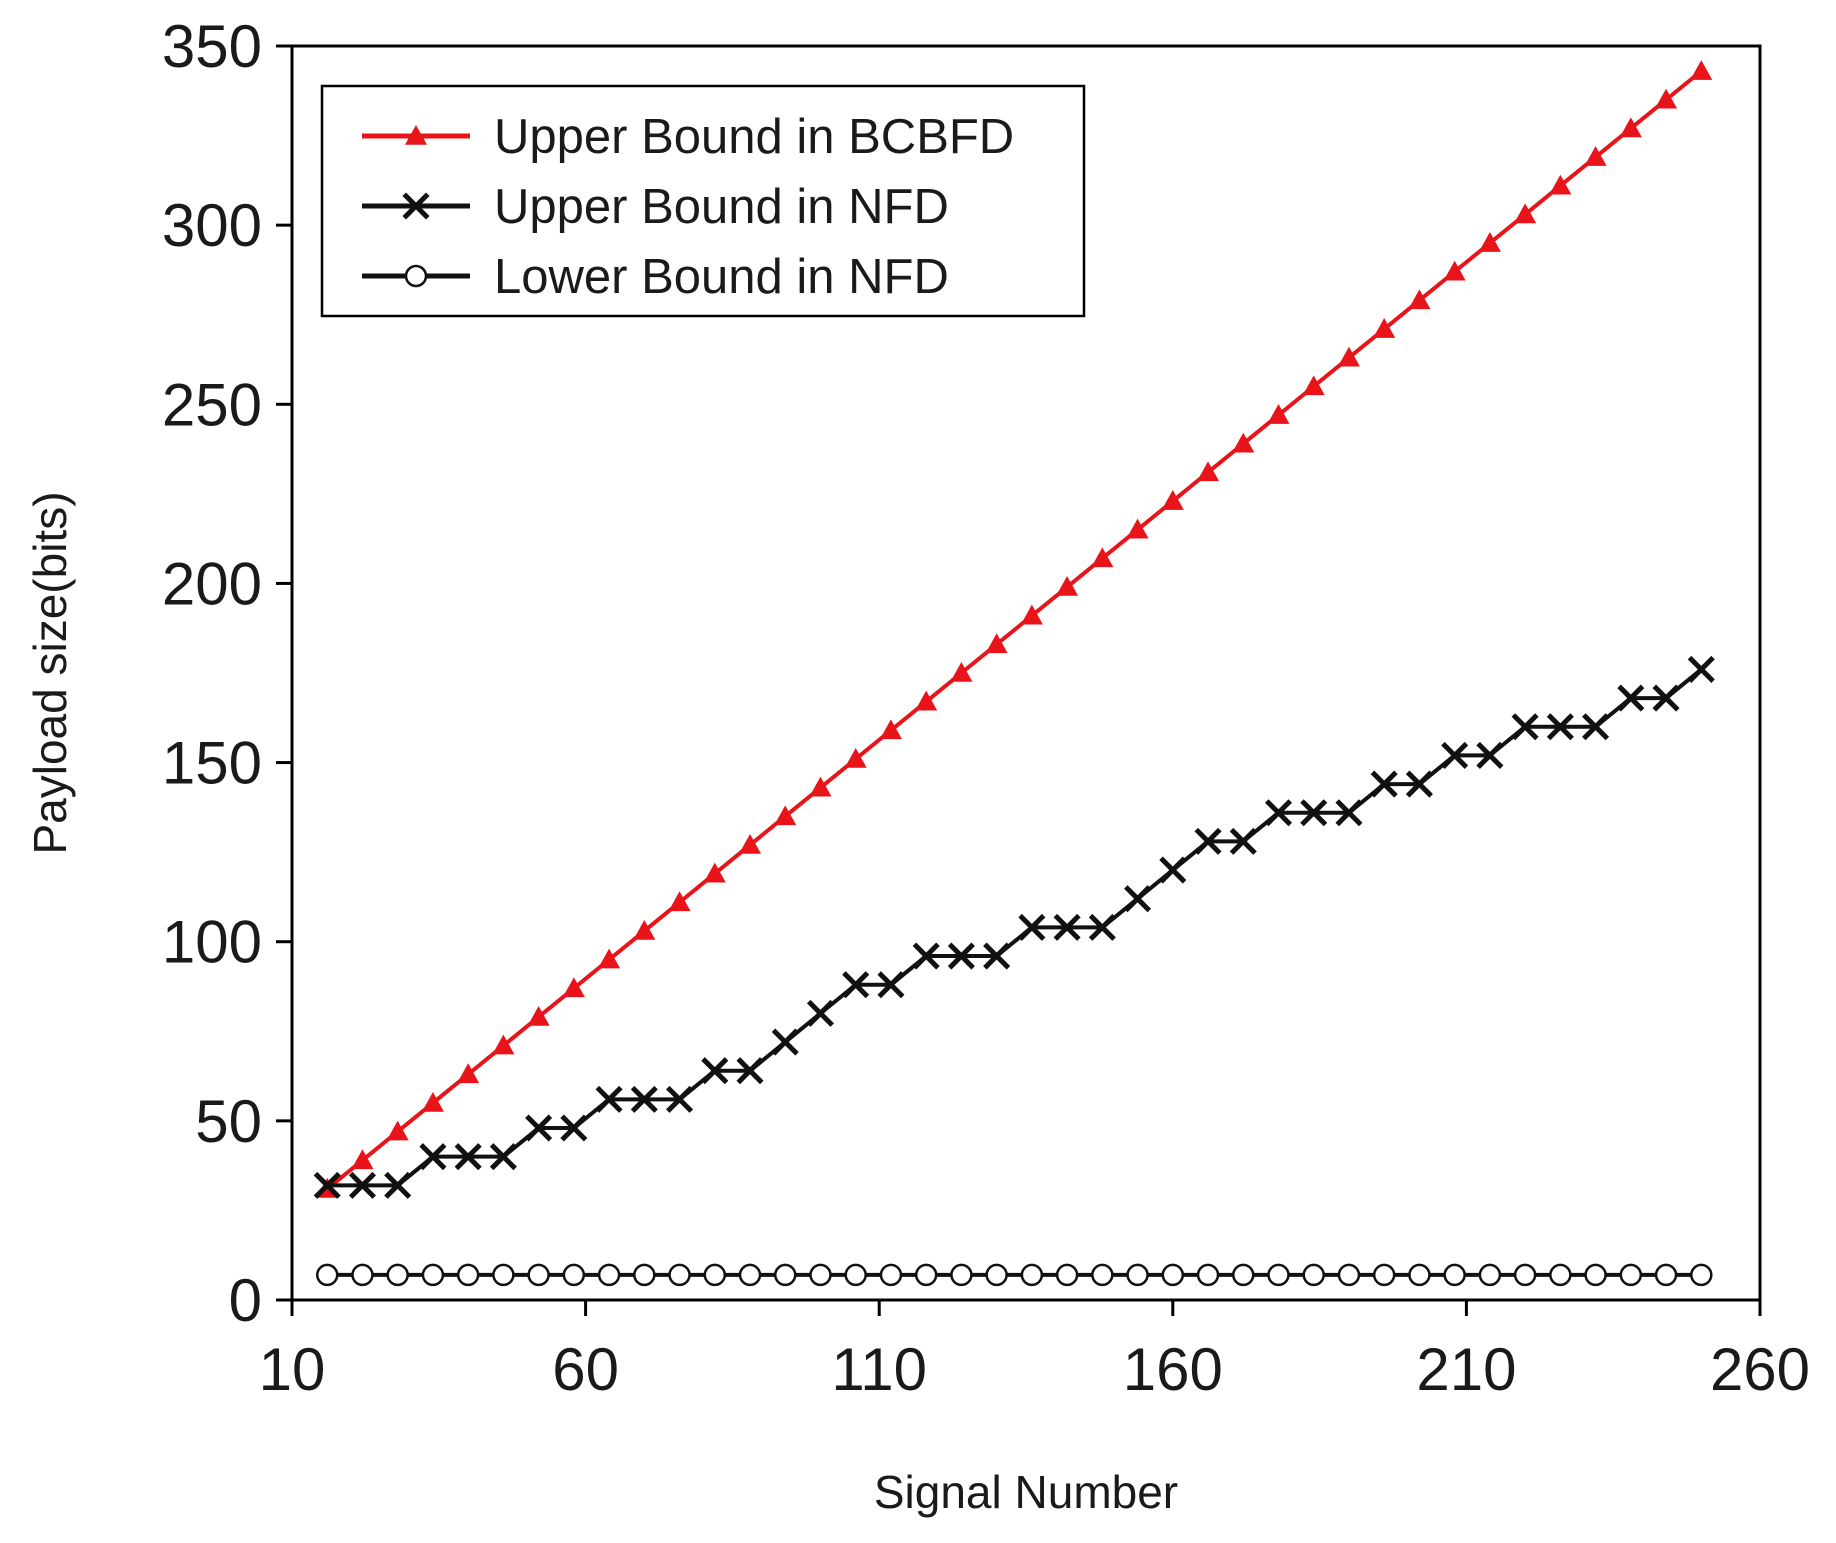 The image size is (1836, 1543). I want to click on x-tick-label: 10, so click(292, 1369).